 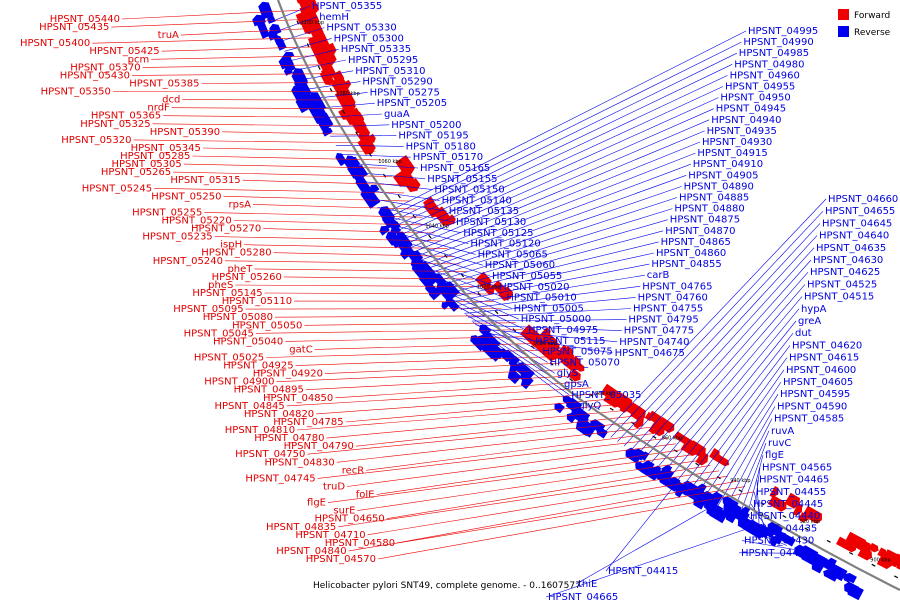 I want to click on reverse-gene-label: HPSNT_05200, so click(x=426, y=125).